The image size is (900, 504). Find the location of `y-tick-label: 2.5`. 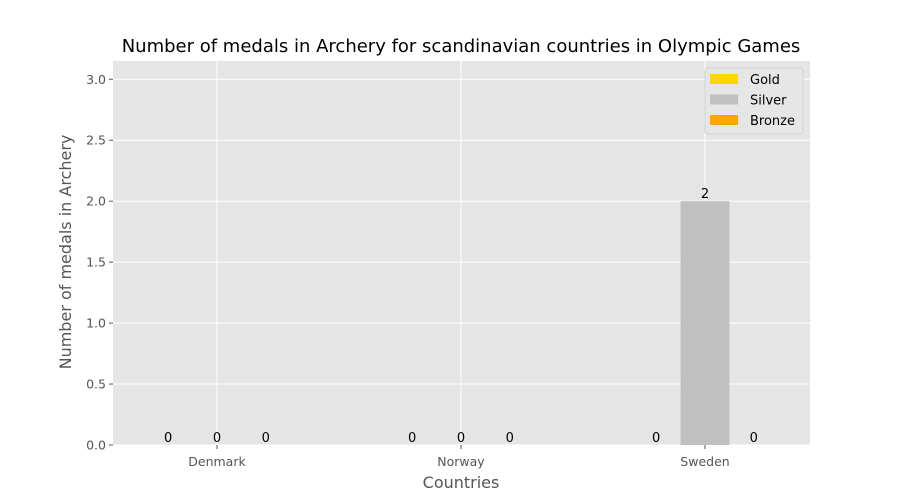

y-tick-label: 2.5 is located at coordinates (96, 140).